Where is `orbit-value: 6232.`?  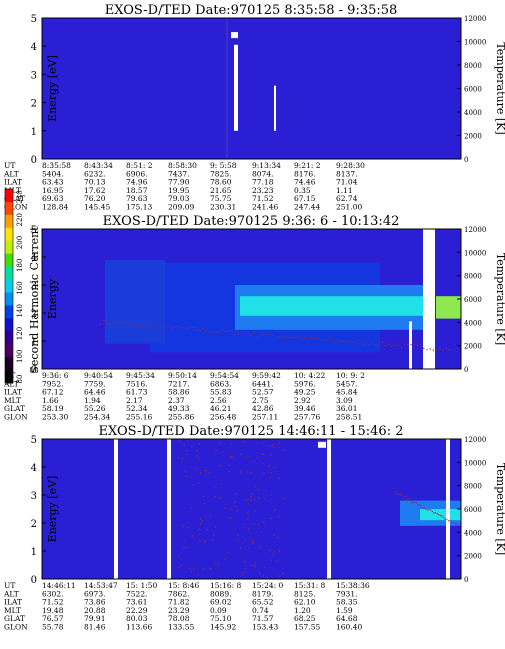 orbit-value: 6232. is located at coordinates (94, 173).